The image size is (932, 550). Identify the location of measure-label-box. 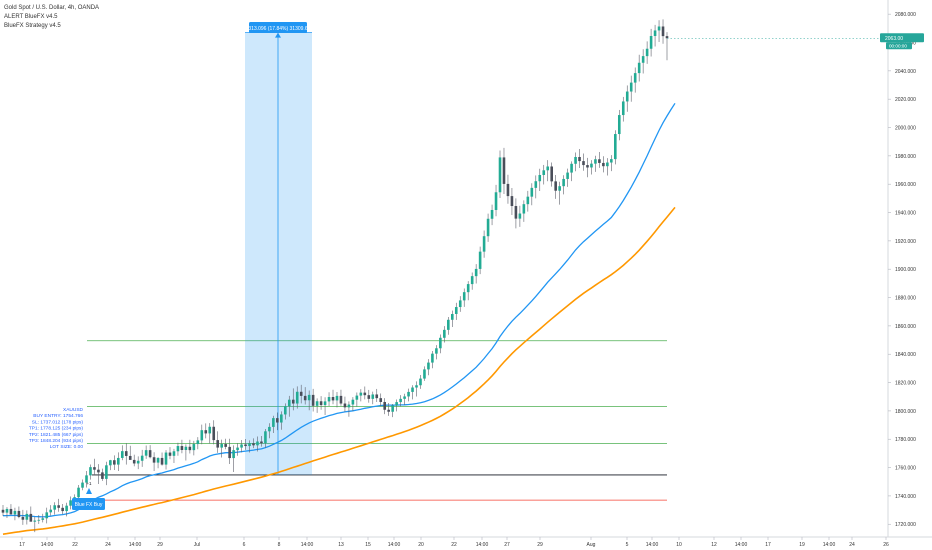
(278, 27).